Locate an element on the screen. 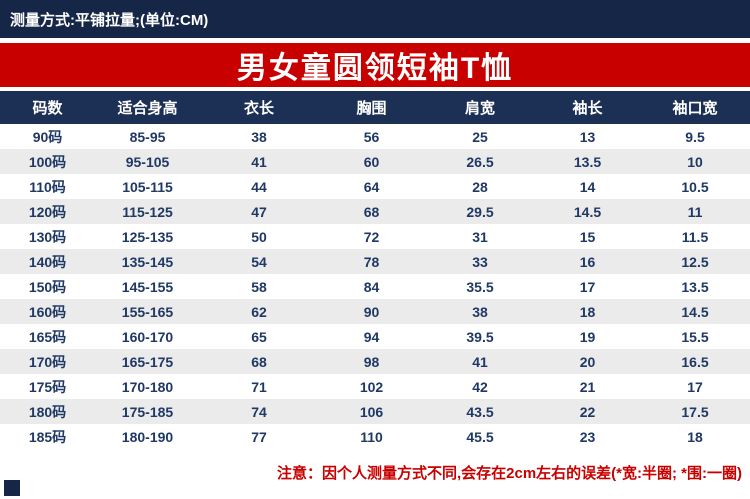  value-cell: 78 is located at coordinates (371, 261).